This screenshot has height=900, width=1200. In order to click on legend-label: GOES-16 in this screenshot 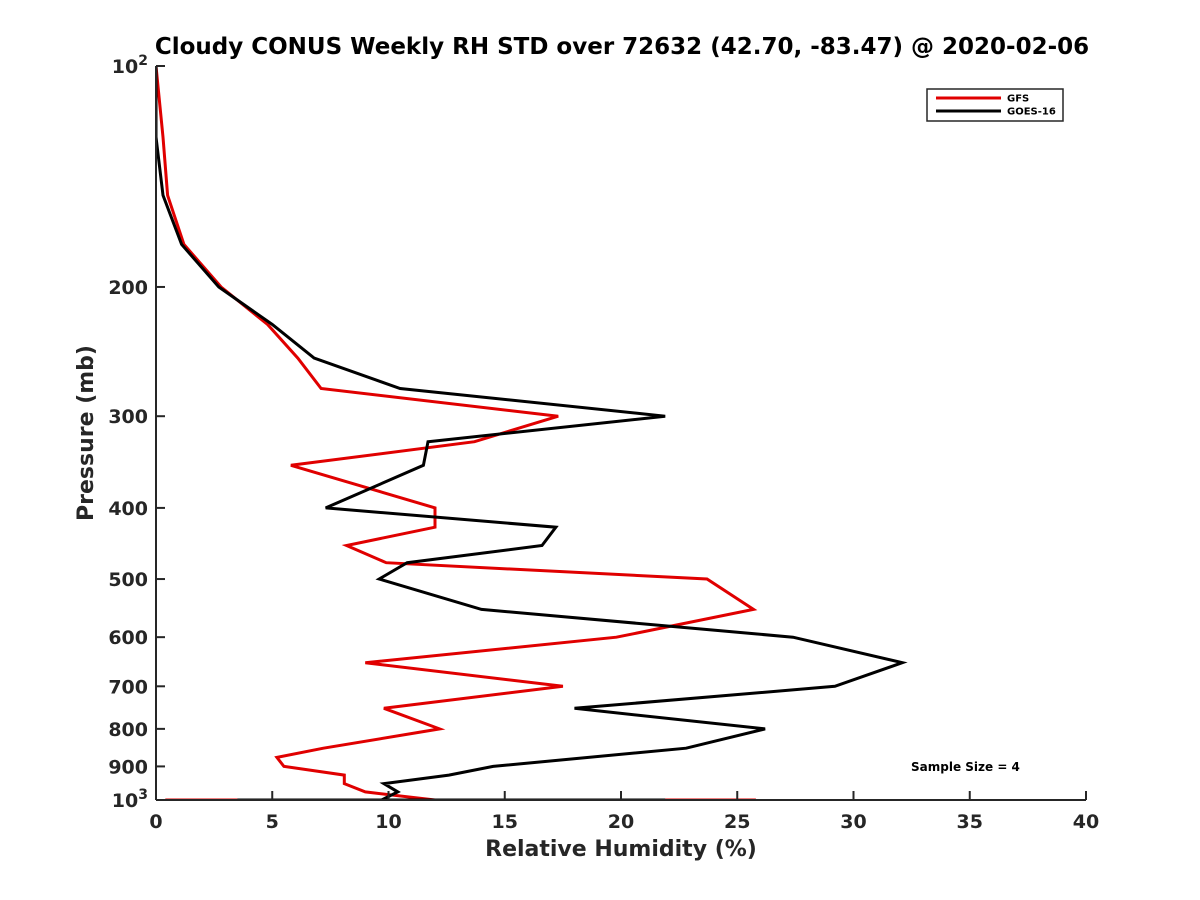, I will do `click(1031, 112)`.